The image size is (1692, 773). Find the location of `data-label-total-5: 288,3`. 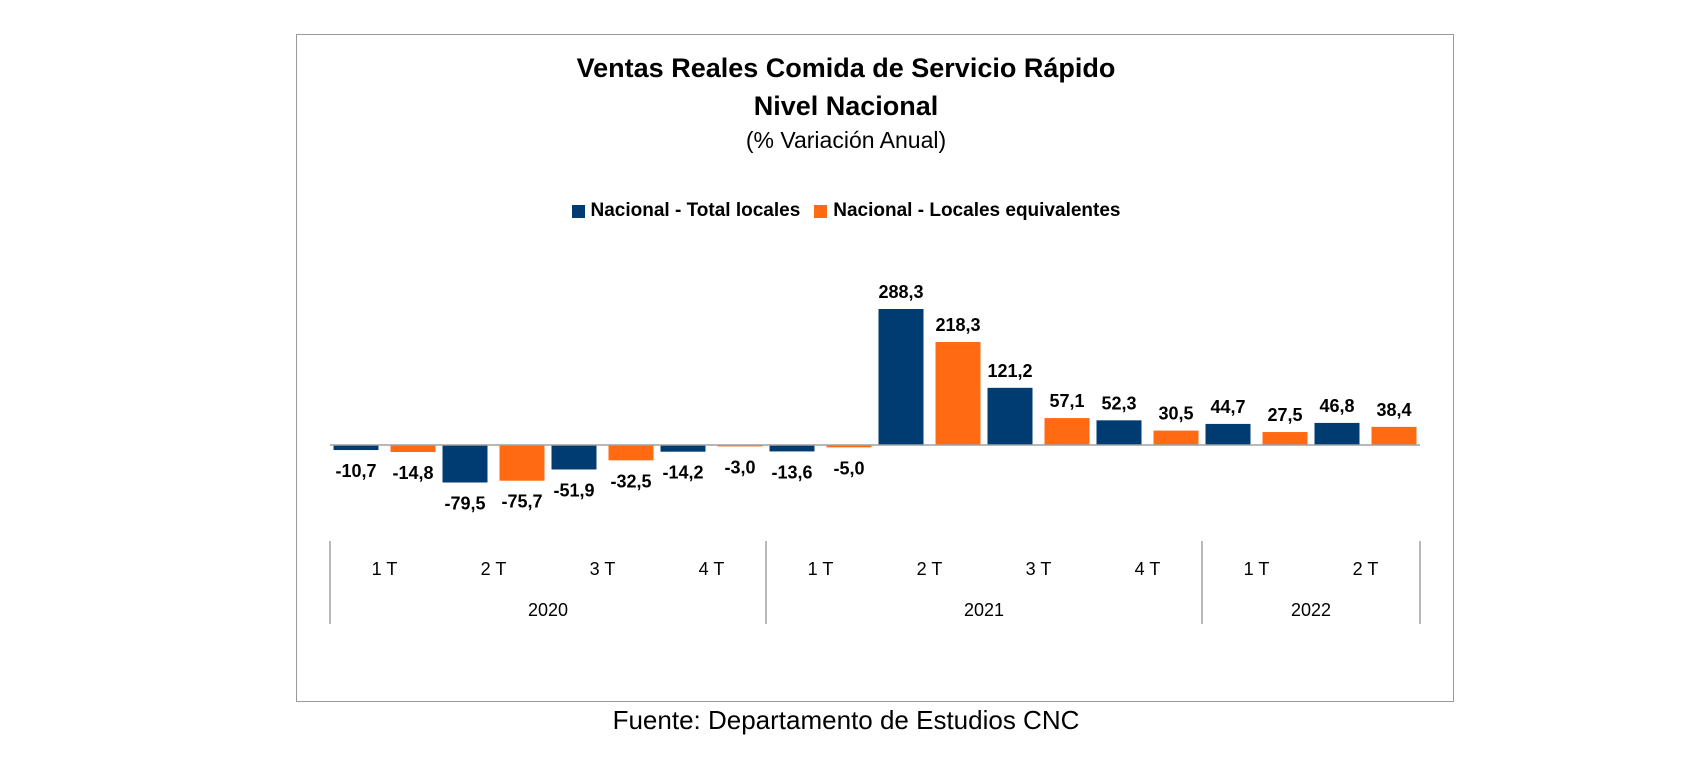

data-label-total-5: 288,3 is located at coordinates (900, 292).